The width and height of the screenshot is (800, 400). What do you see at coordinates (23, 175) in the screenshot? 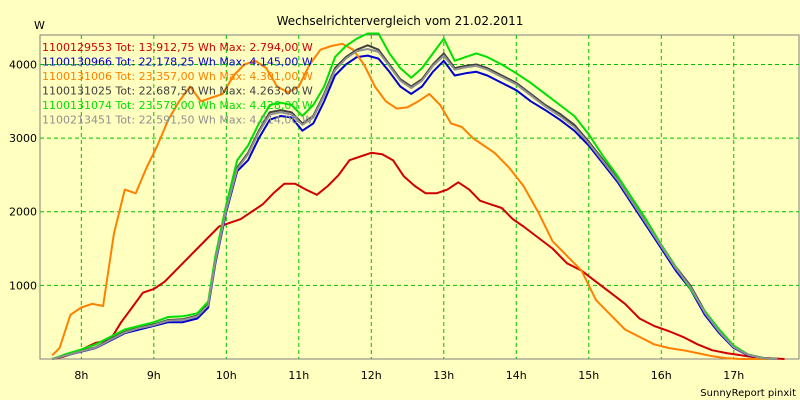
I see `y-tick-labels: 1000 2000 3000 4000` at bounding box center [23, 175].